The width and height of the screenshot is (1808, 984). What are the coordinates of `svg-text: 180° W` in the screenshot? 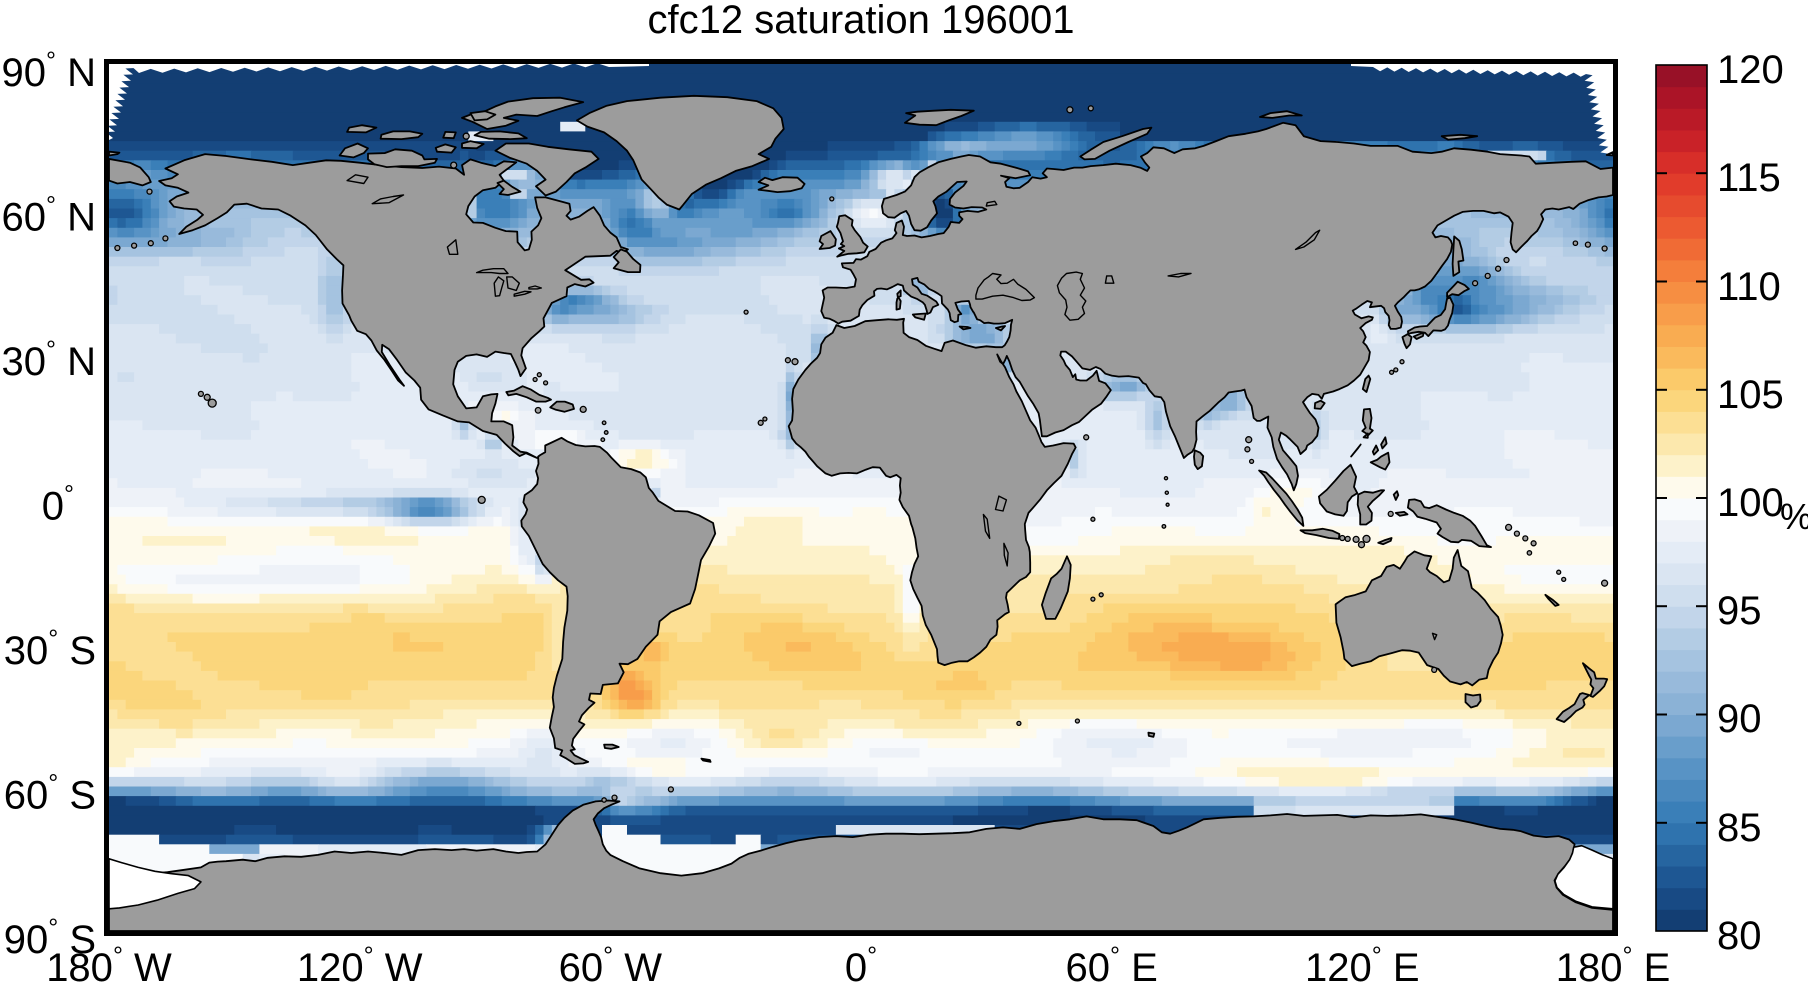 It's located at (109, 963).